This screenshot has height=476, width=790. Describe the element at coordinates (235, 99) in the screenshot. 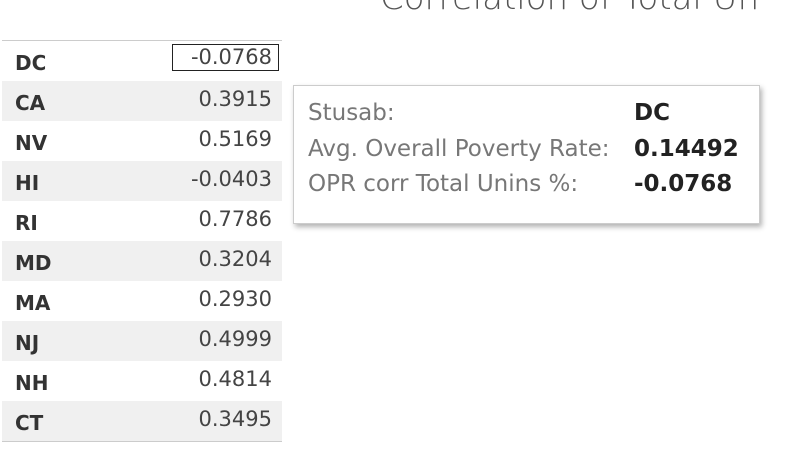

I see `value-cell: 0.3915` at that location.